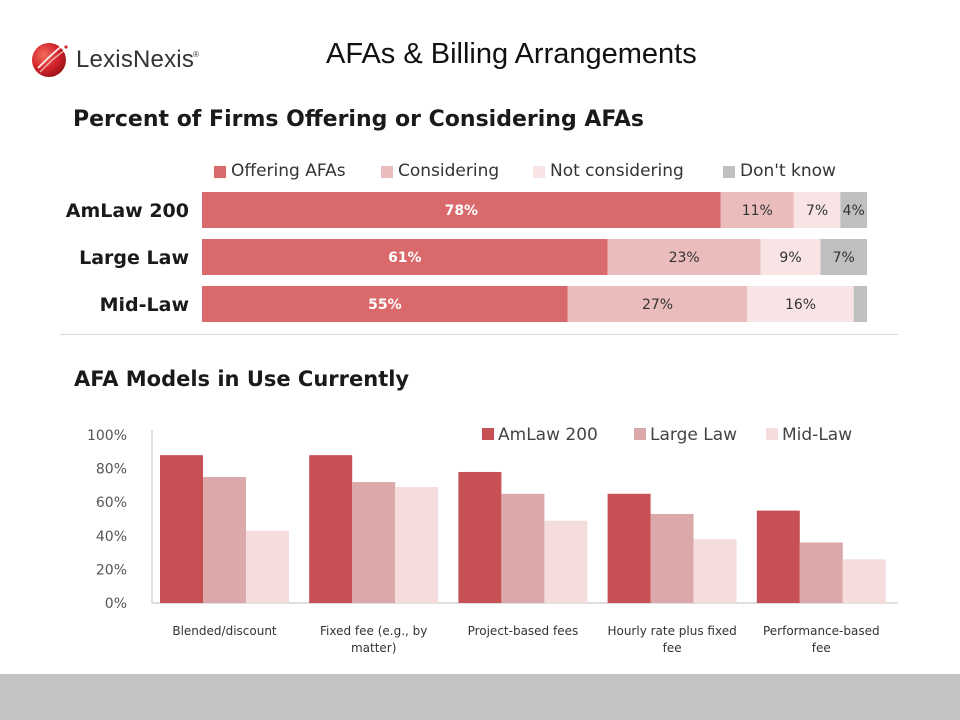 The width and height of the screenshot is (960, 720). What do you see at coordinates (449, 171) in the screenshot?
I see `legend-label: Considering` at bounding box center [449, 171].